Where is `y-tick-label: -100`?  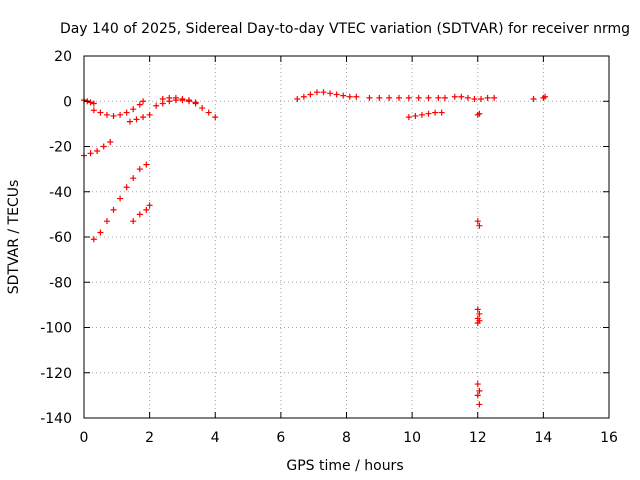 y-tick-label: -100 is located at coordinates (56, 329).